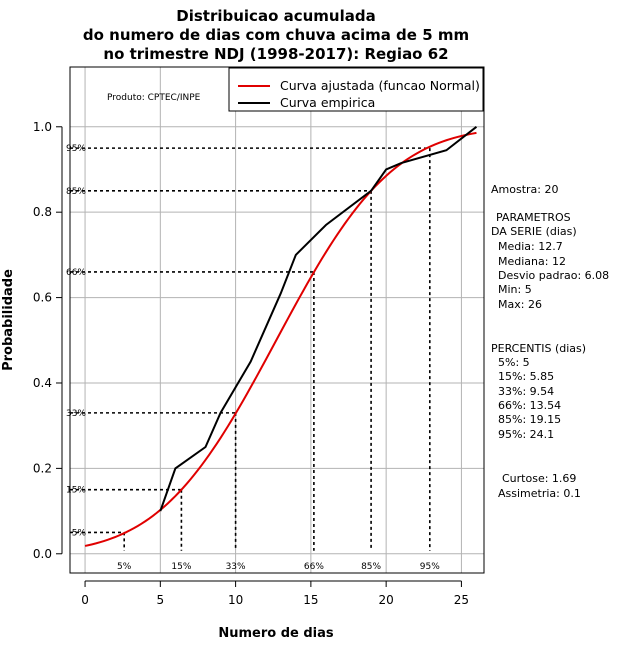 This screenshot has height=660, width=640. I want to click on sample-size: Amostra: 20, so click(524, 189).